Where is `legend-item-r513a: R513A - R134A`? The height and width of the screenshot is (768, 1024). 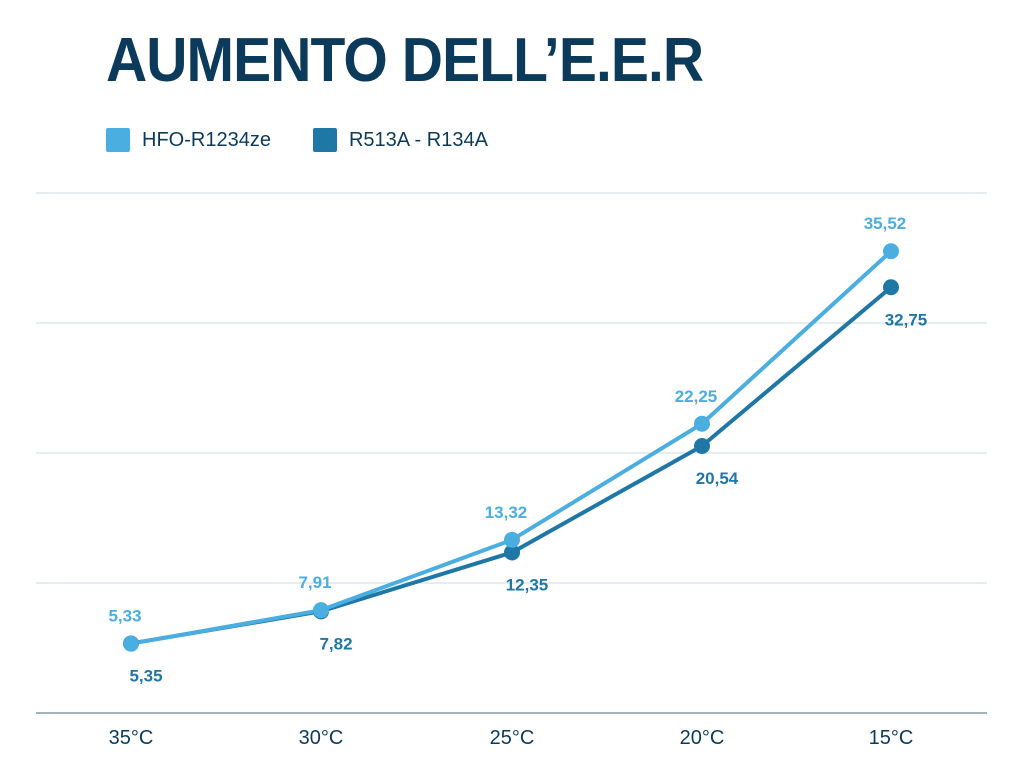 legend-item-r513a: R513A - R134A is located at coordinates (400, 140).